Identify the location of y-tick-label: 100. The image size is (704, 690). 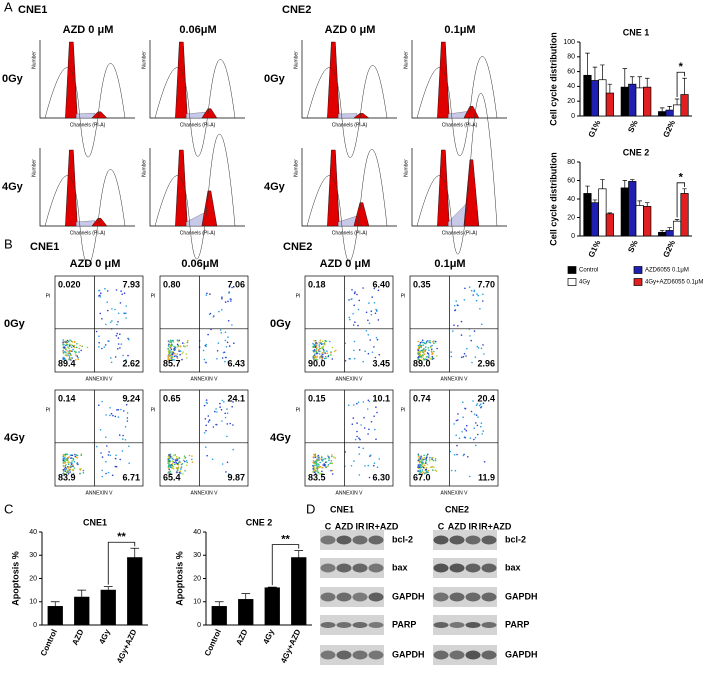
(569, 42).